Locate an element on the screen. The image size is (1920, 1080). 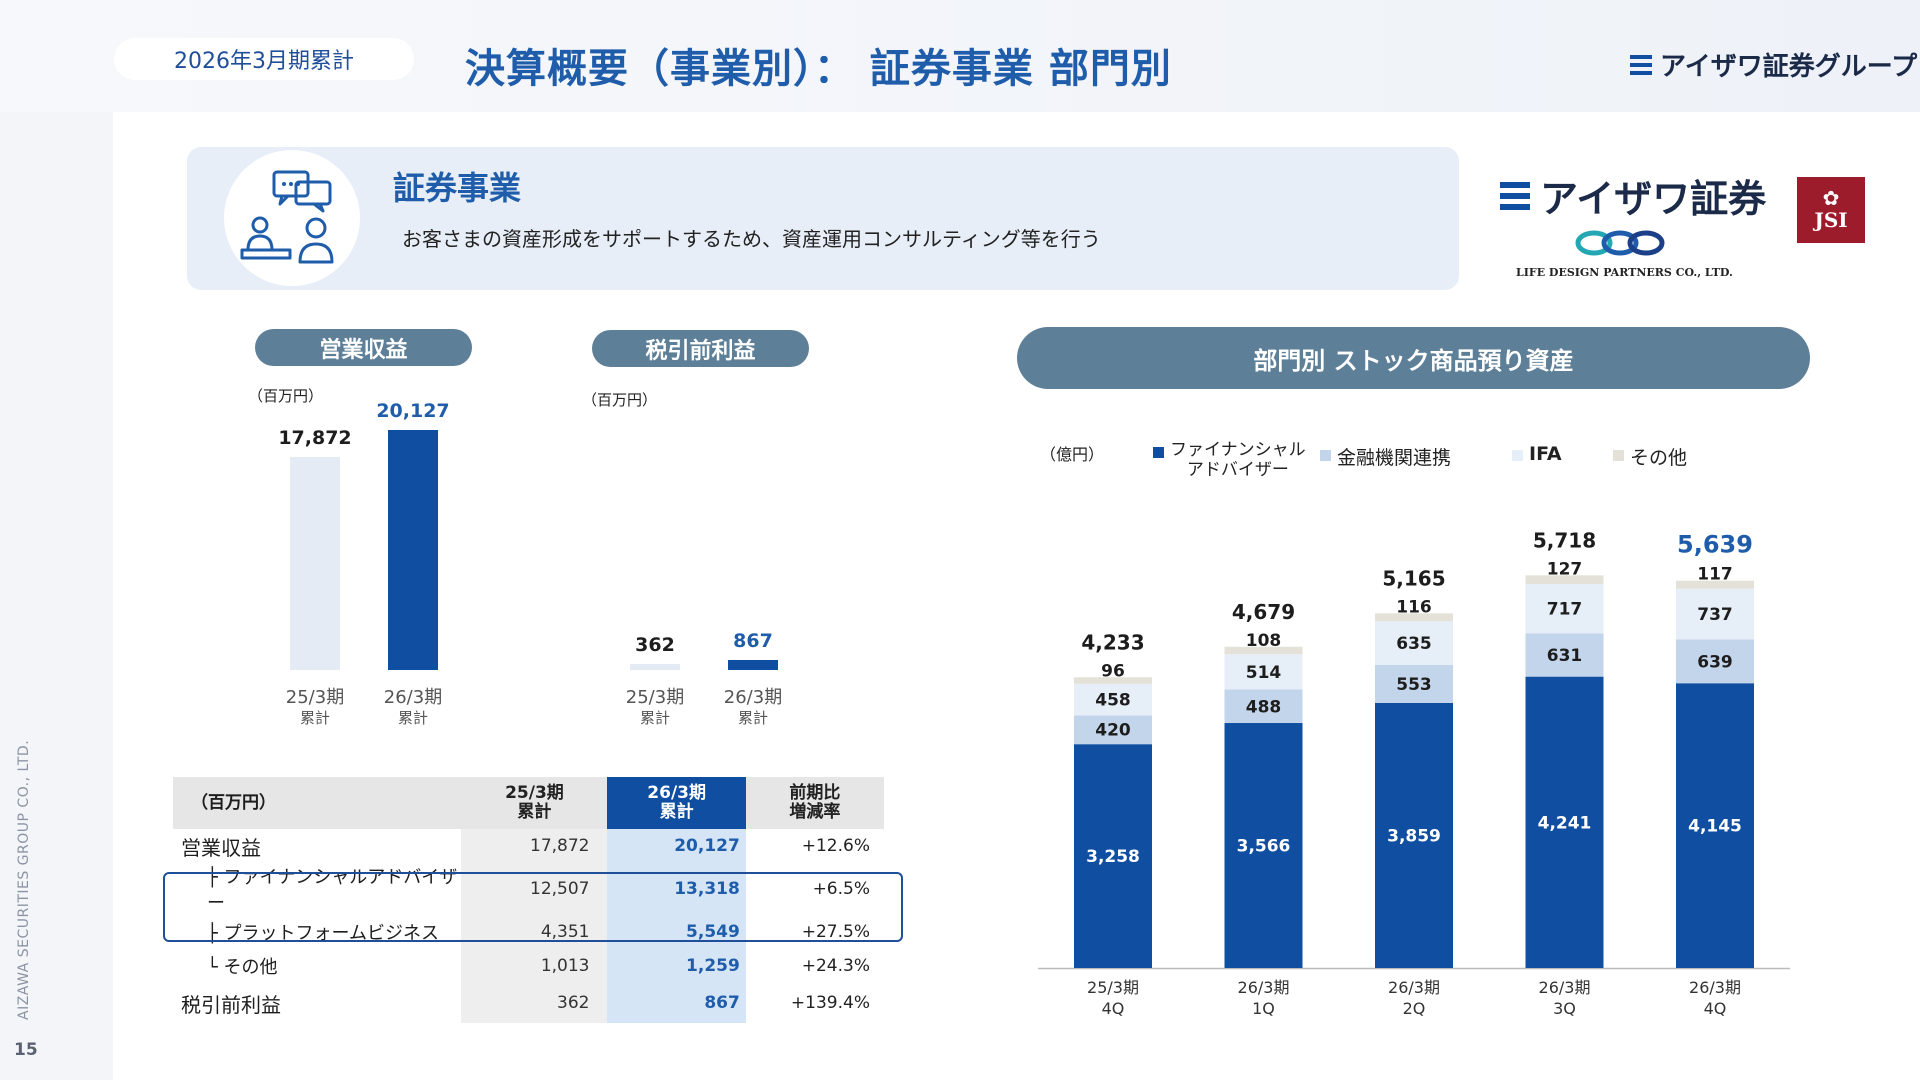
revenue-pill: 営業収益 is located at coordinates (363, 347).